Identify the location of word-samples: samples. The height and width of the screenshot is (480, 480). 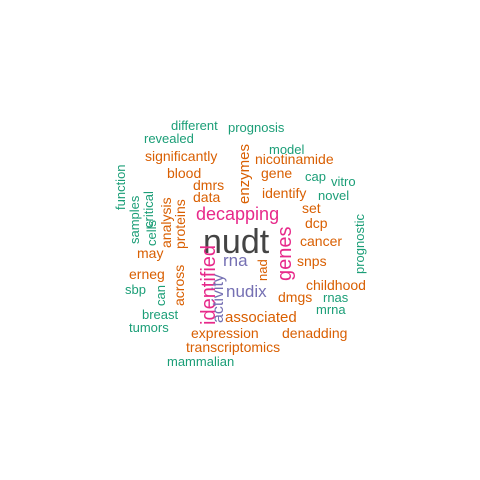
(134, 219).